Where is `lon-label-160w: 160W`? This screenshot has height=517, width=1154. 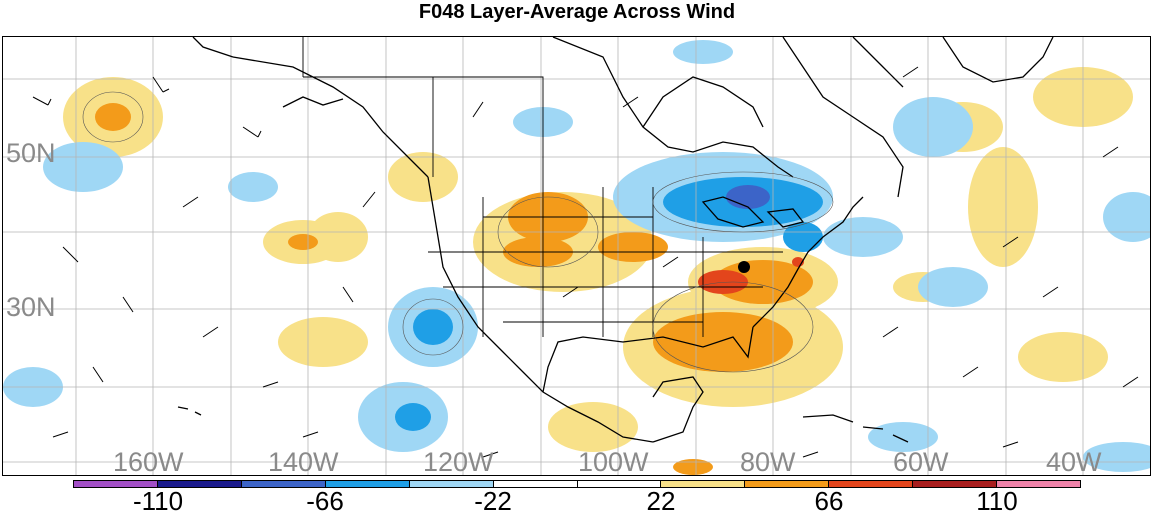 lon-label-160w: 160W is located at coordinates (148, 462).